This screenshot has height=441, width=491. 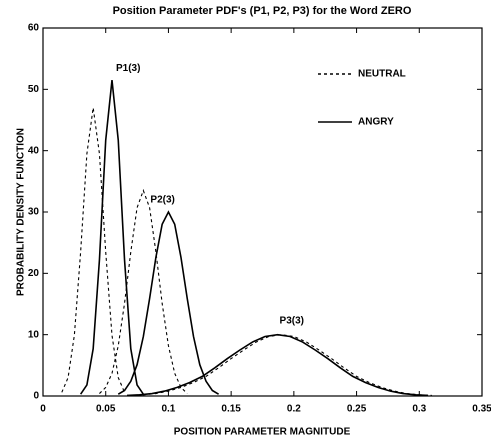 I want to click on curve-annotation: P1(3), so click(x=128, y=68).